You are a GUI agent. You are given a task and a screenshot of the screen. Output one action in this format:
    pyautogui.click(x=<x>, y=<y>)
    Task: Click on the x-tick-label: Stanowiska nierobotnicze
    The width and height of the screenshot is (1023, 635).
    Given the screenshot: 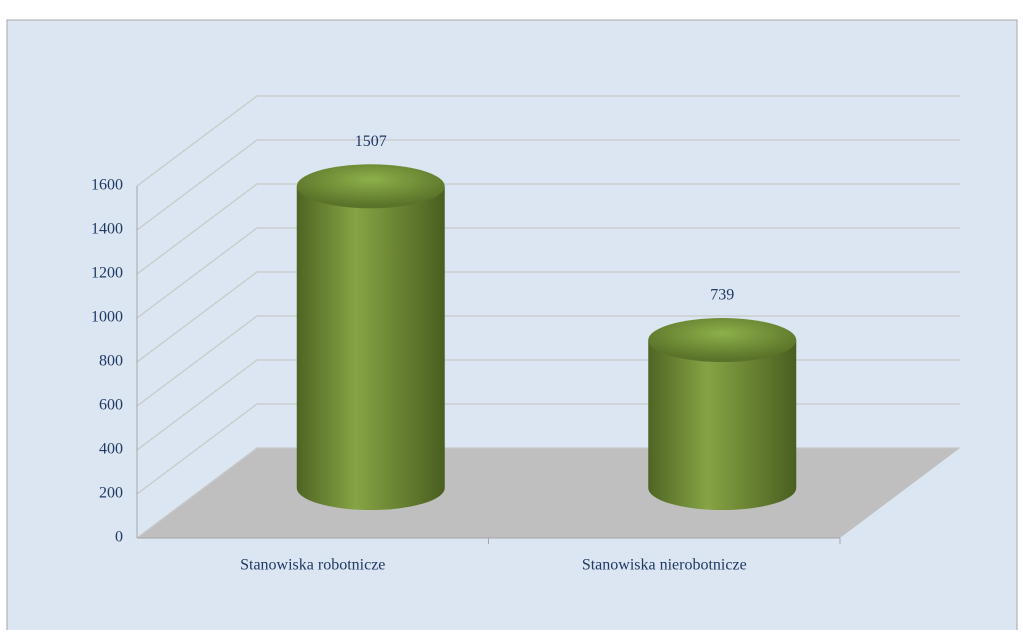 What is the action you would take?
    pyautogui.click(x=664, y=565)
    